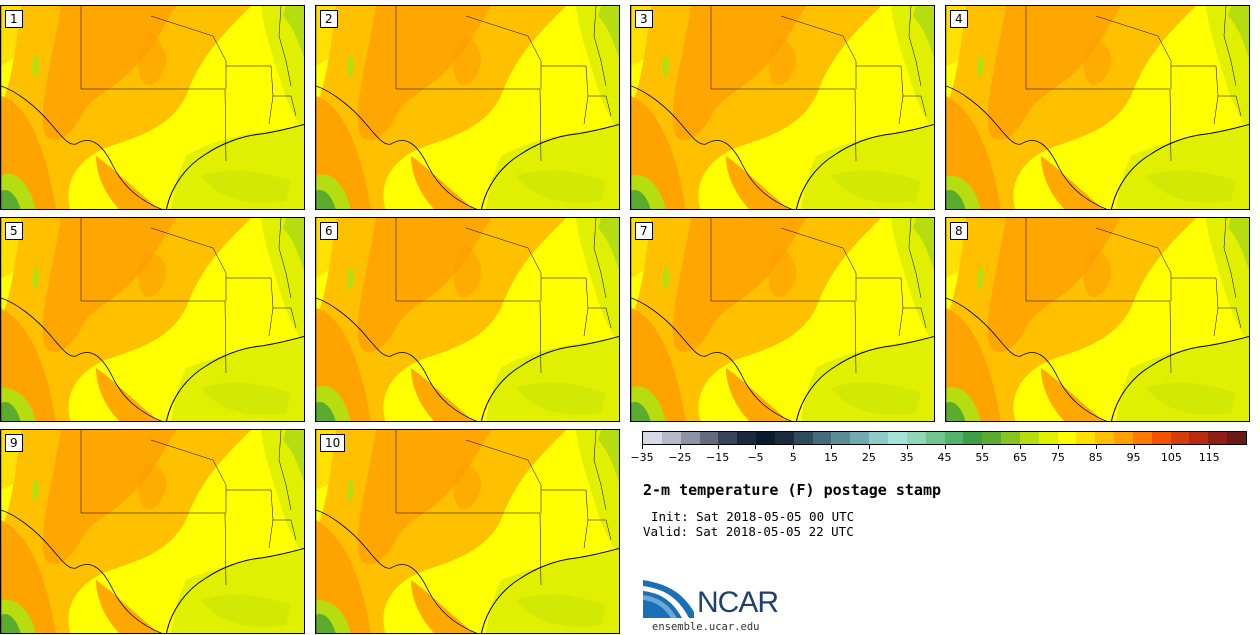 The image size is (1260, 635). What do you see at coordinates (644, 231) in the screenshot?
I see `member-number-label: 7` at bounding box center [644, 231].